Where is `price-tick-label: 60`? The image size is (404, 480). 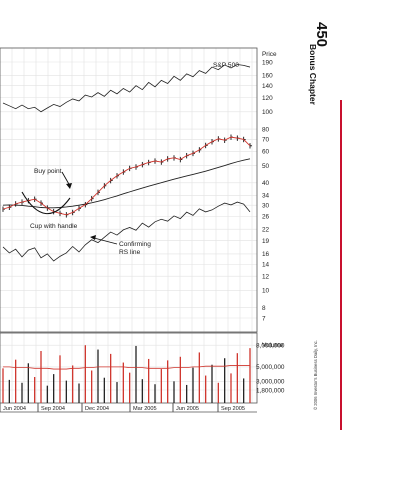
price-tick-label: 60 is located at coordinates (266, 152).